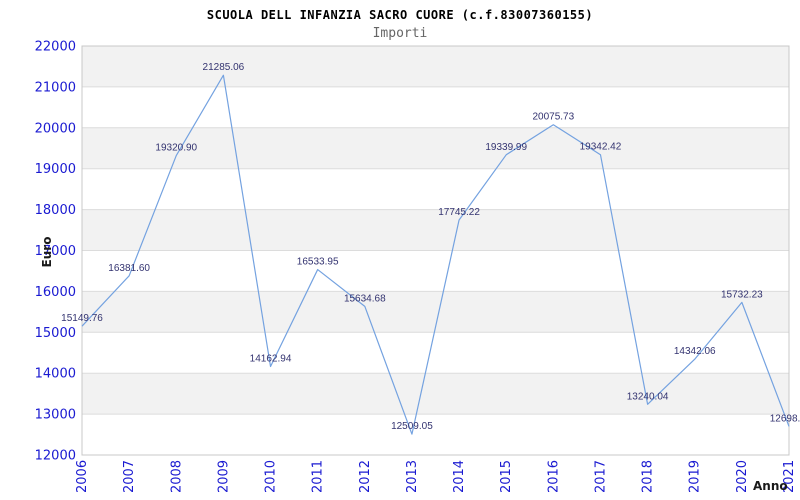  I want to click on data-point-label: 16381.60, so click(129, 268).